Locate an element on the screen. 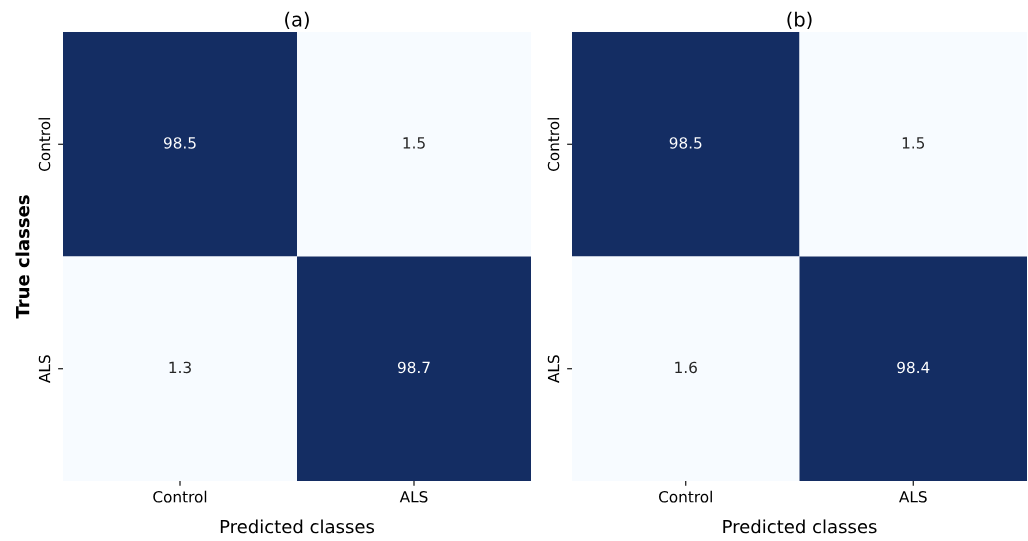  y-axis-title: True classes is located at coordinates (22, 257).